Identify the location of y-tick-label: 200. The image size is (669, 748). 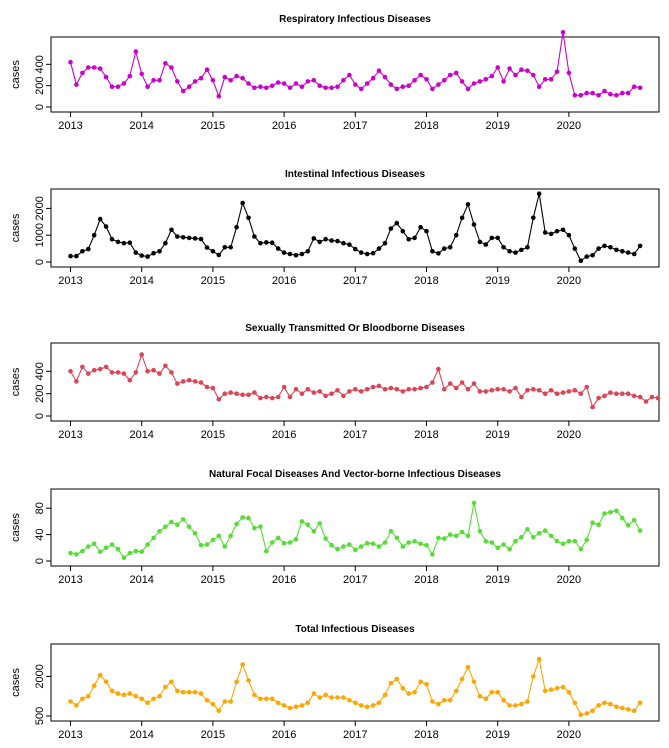
(40, 85).